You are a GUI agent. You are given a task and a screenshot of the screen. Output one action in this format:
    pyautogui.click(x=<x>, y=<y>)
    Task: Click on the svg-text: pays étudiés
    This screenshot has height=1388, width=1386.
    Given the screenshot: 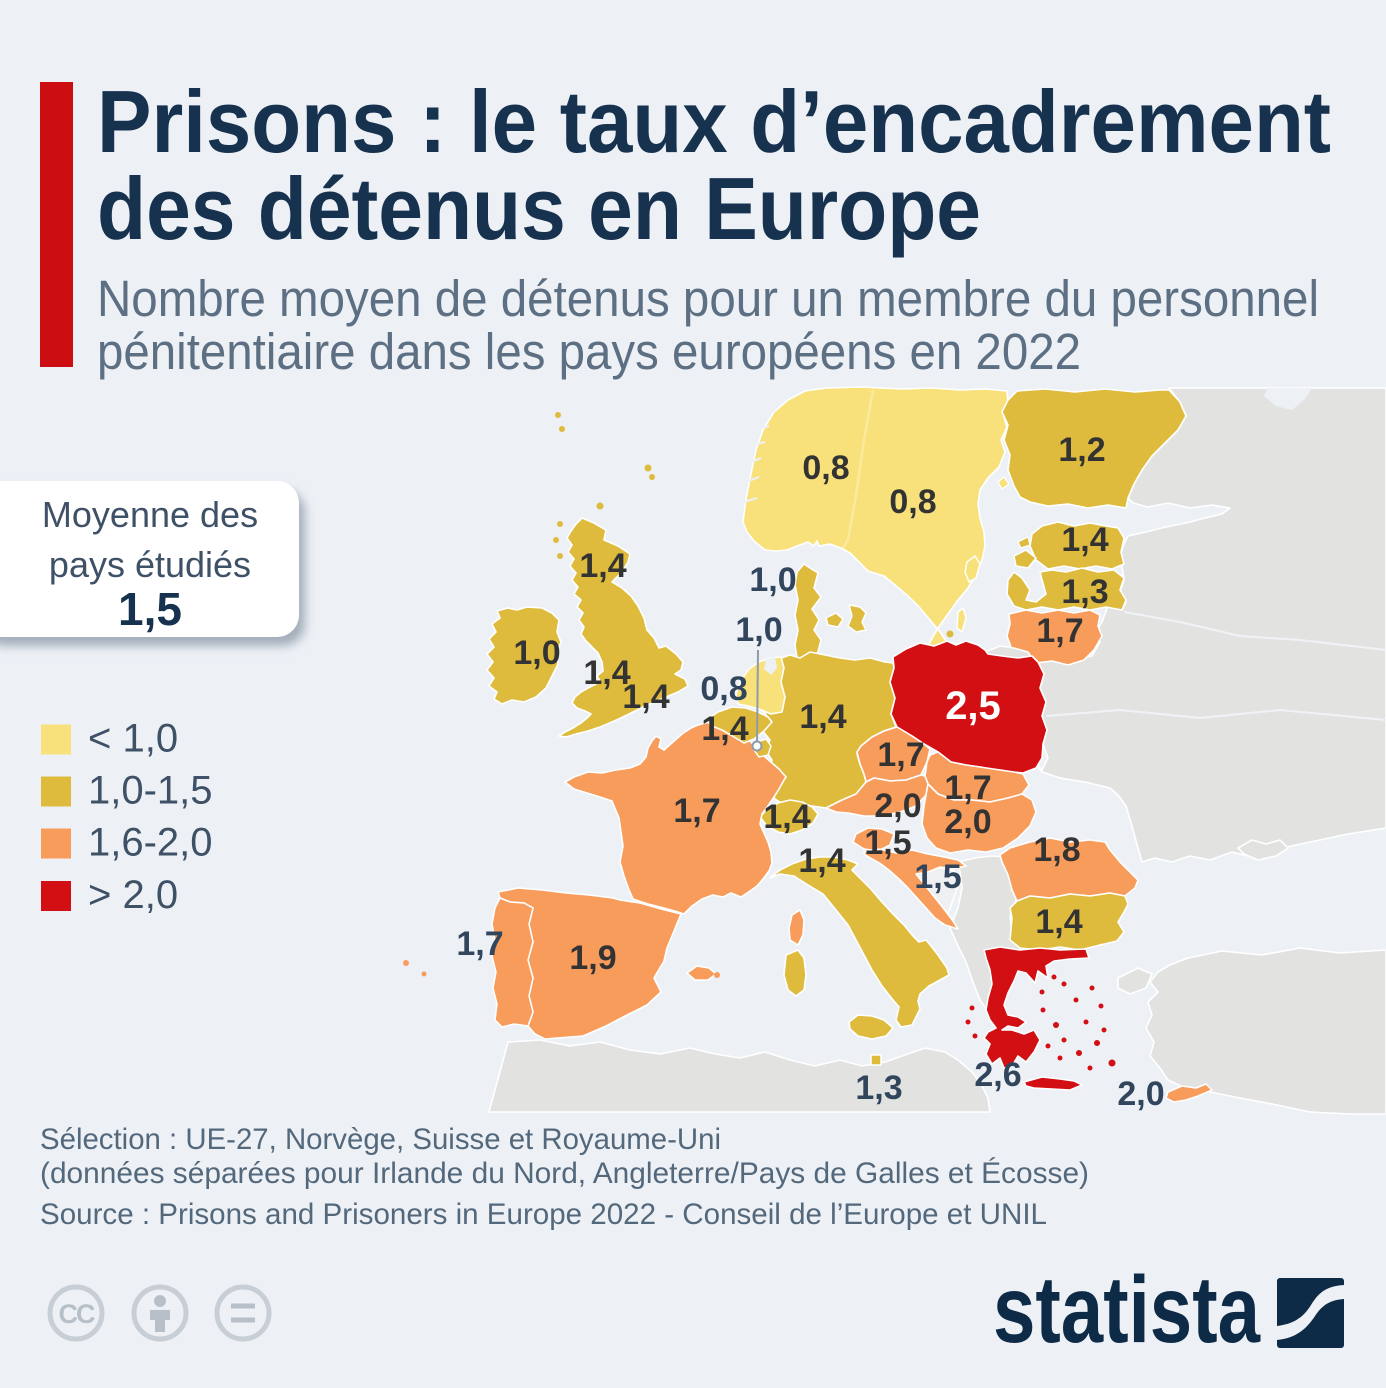 What is the action you would take?
    pyautogui.click(x=150, y=564)
    